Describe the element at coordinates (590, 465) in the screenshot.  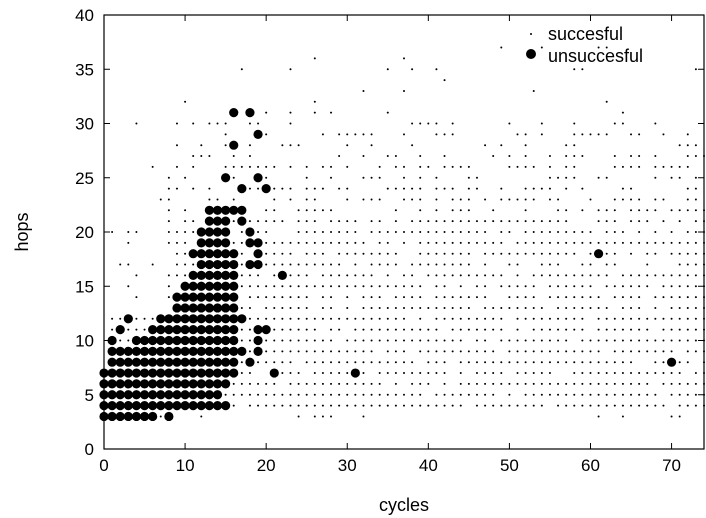
I see `x-tick-label: 60` at that location.